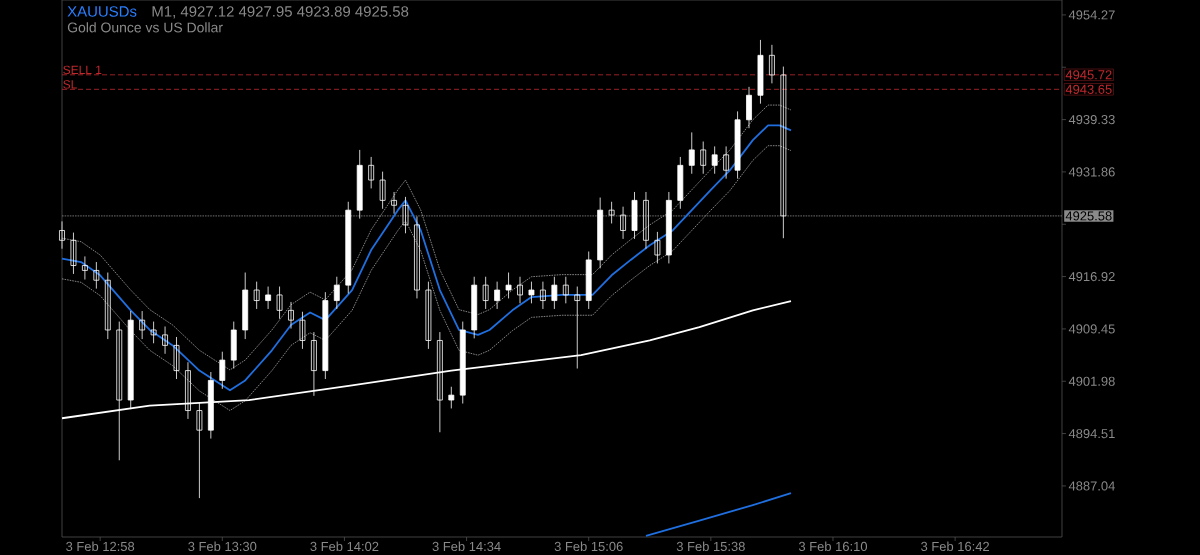 This screenshot has height=555, width=1200. What do you see at coordinates (82, 70) in the screenshot?
I see `ref-line-label: SELL 1` at bounding box center [82, 70].